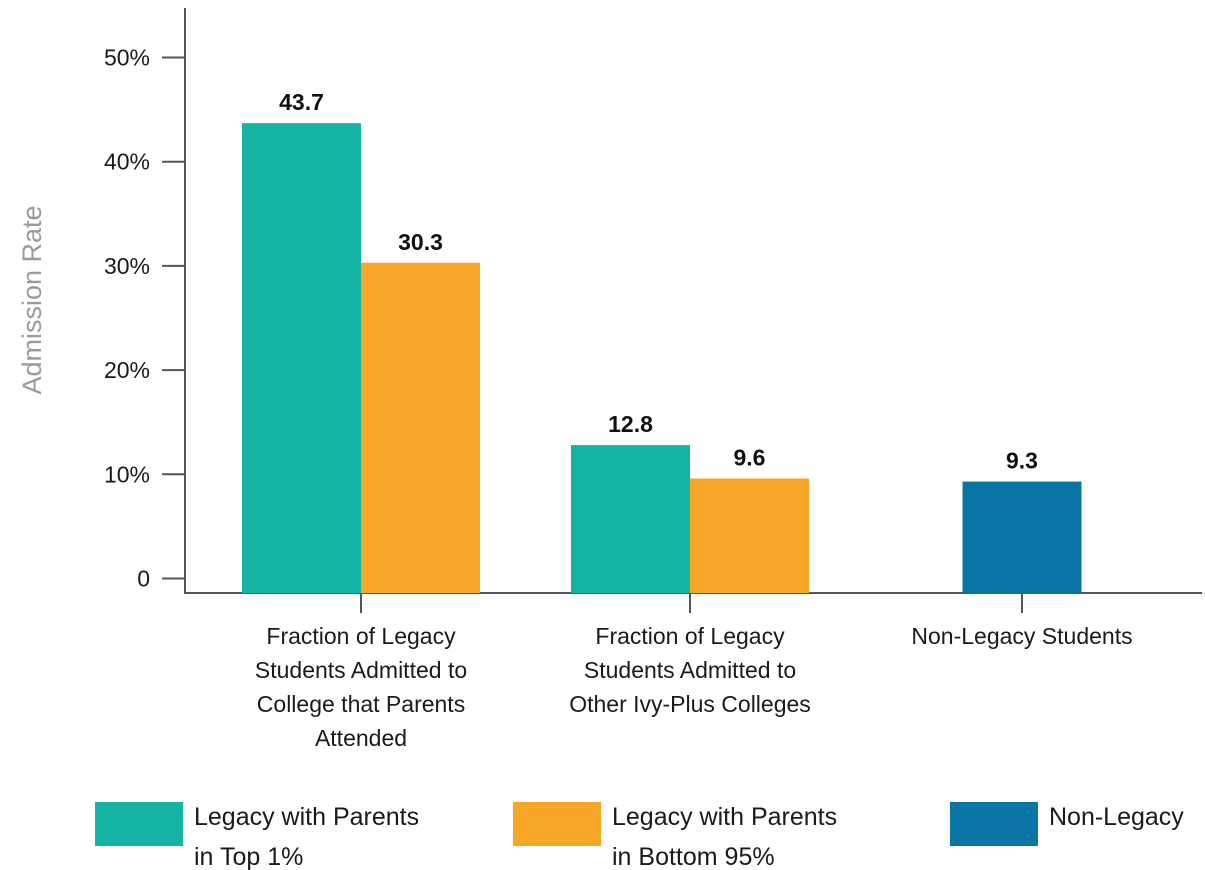  I want to click on legend-label: Non-Legacy, so click(1116, 817).